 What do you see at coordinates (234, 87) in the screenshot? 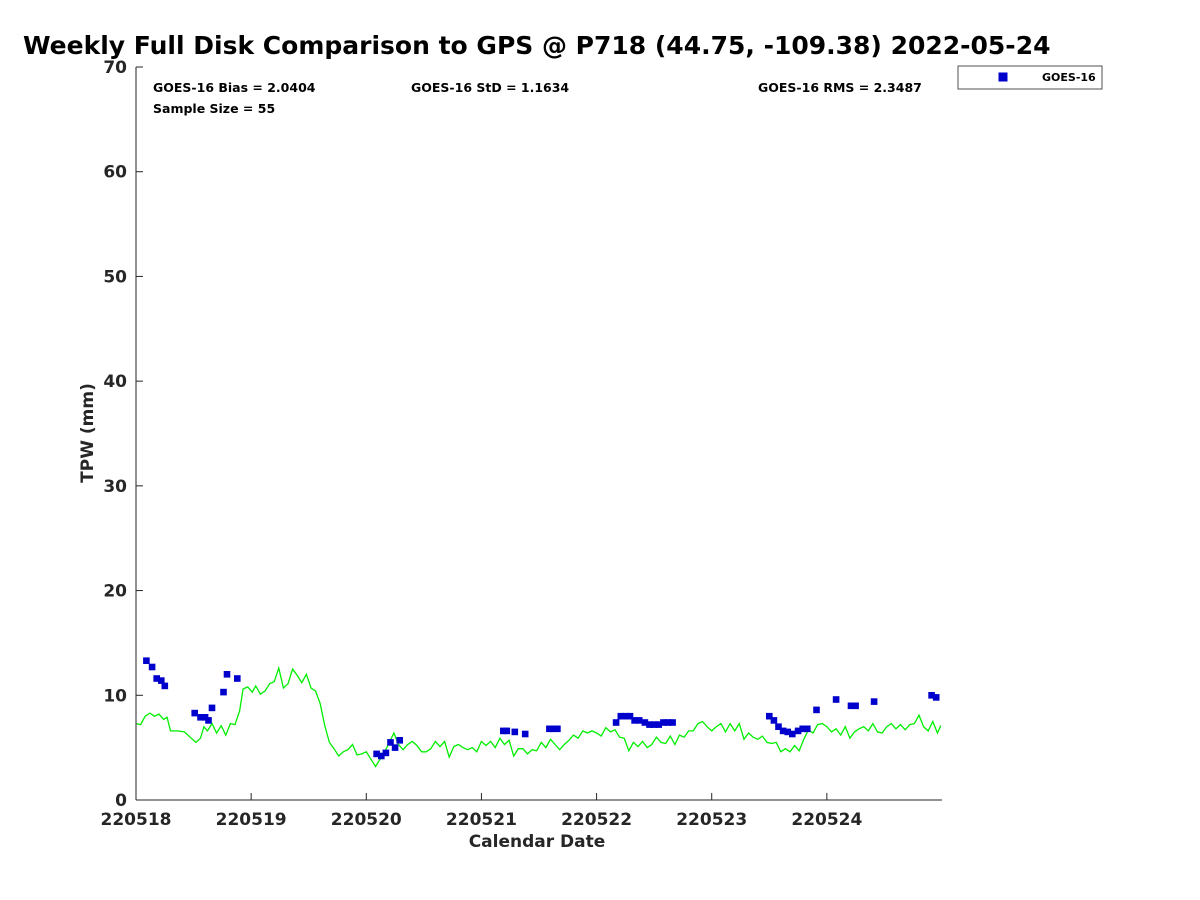
I see `stat-bias: GOES-16 Bias = 2.0404` at bounding box center [234, 87].